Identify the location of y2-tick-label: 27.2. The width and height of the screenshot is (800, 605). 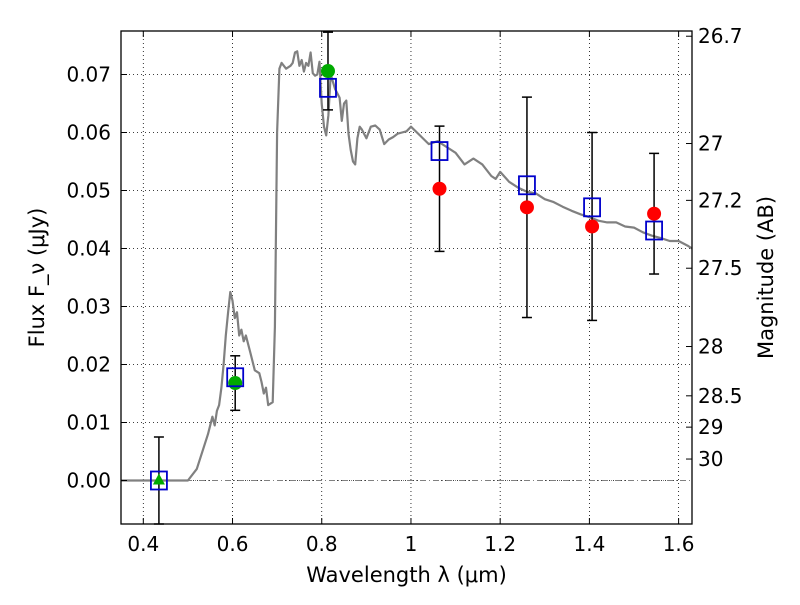
(720, 200).